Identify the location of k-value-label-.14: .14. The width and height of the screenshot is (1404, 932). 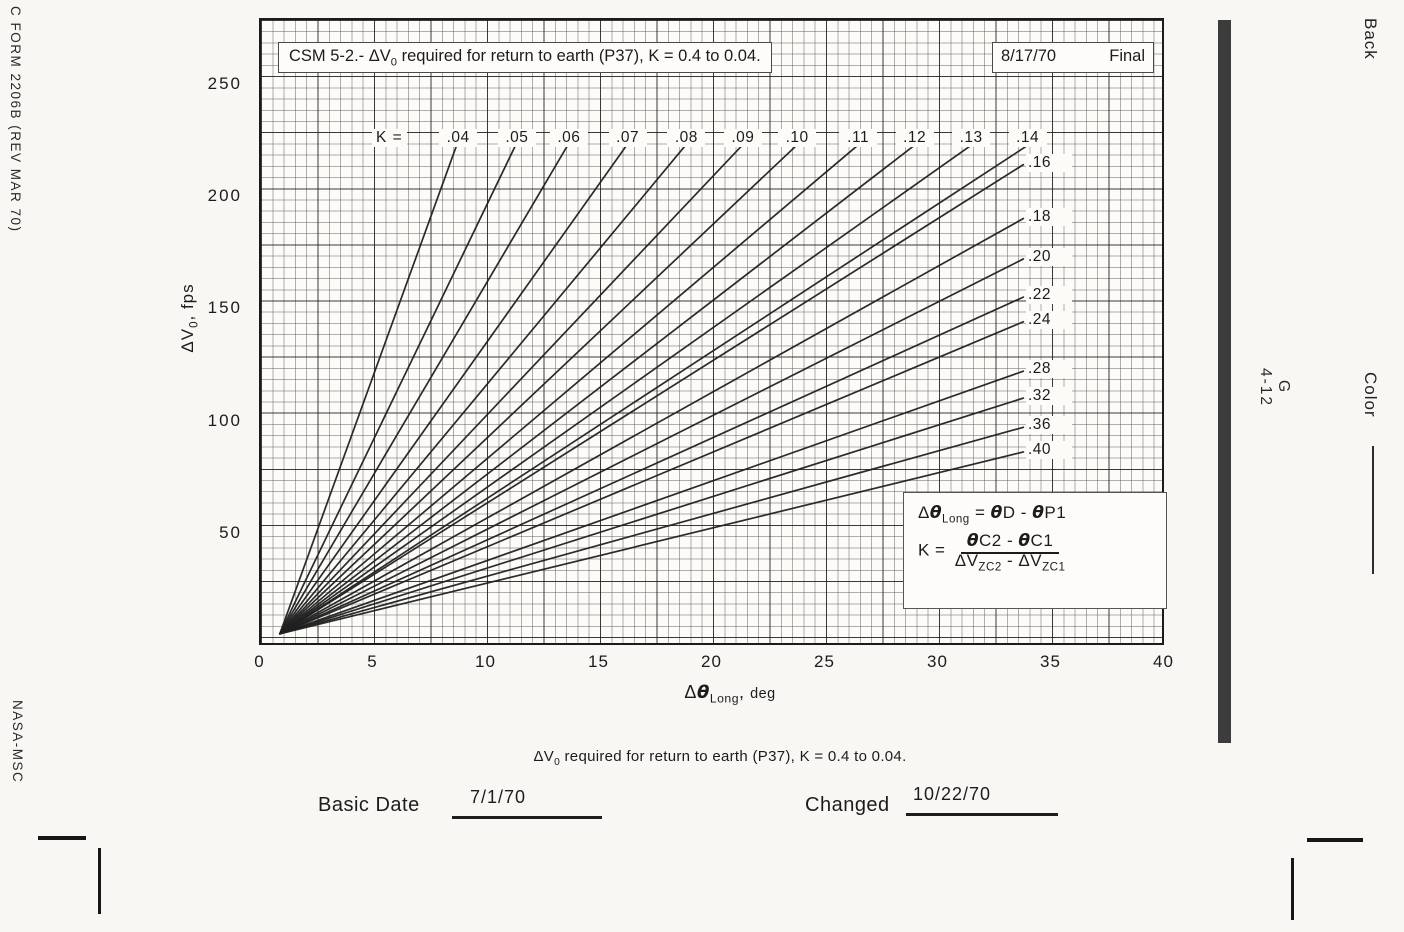
(1027, 138).